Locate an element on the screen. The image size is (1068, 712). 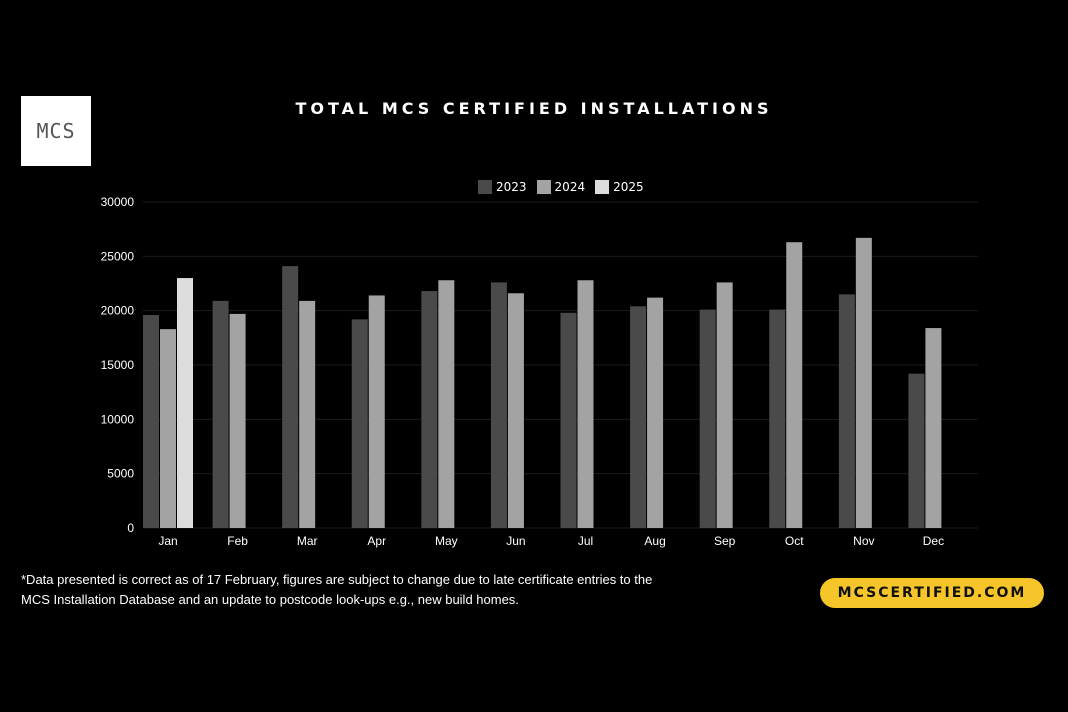
x-tick-label-mar: Mar is located at coordinates (307, 541).